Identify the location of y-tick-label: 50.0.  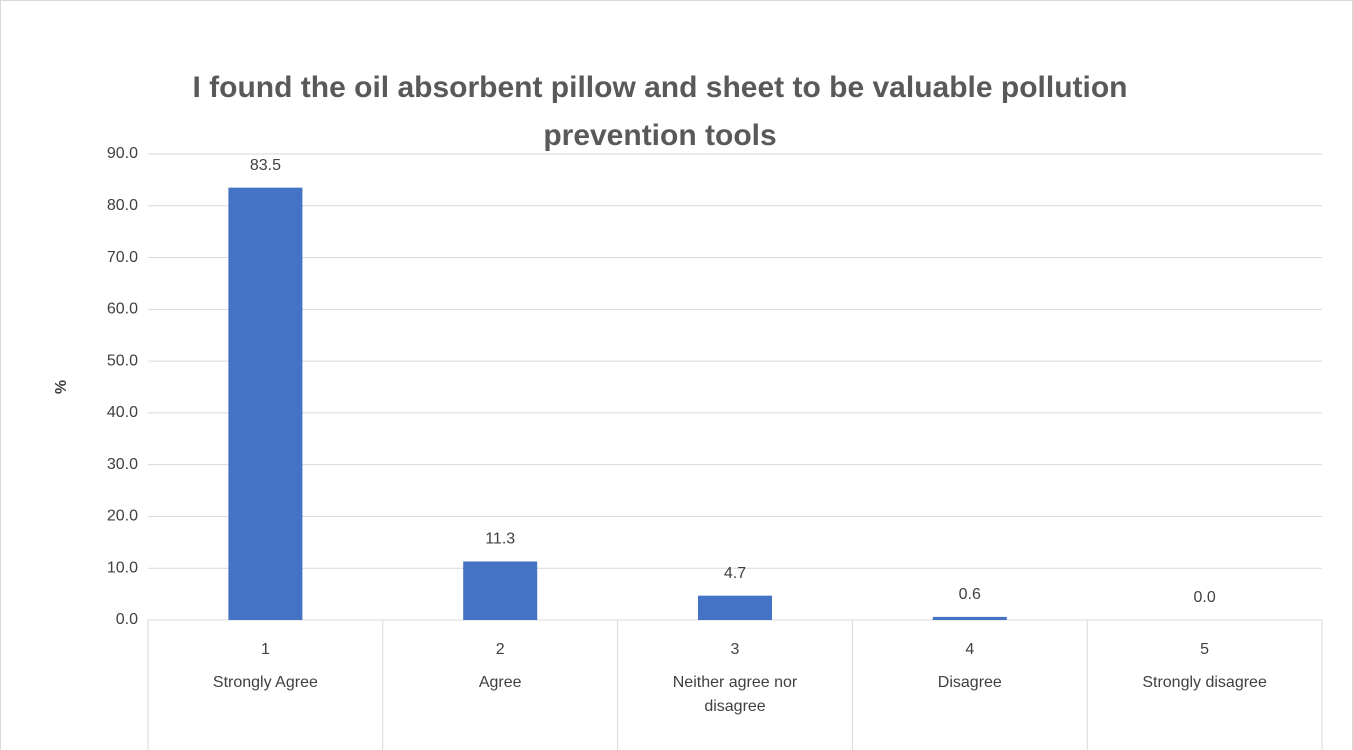
(122, 360).